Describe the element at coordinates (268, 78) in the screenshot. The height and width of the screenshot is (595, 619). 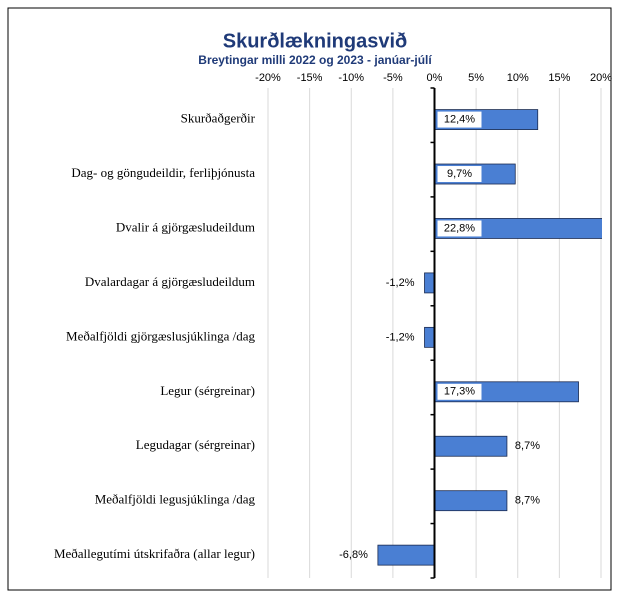
I see `x-tick-label: -20%` at that location.